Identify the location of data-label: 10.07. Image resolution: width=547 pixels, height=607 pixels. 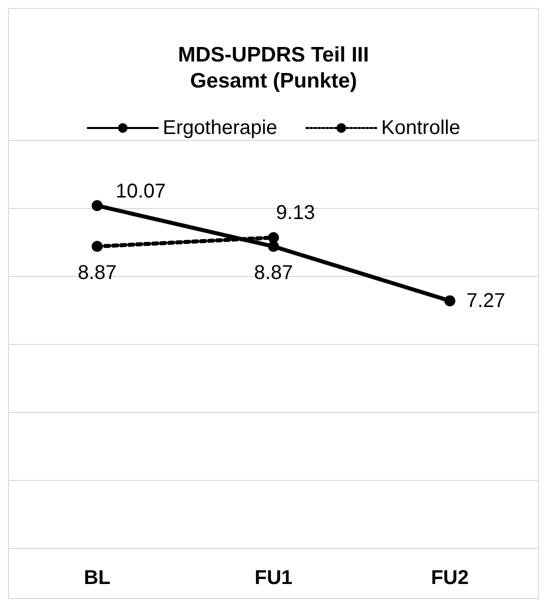
(141, 191).